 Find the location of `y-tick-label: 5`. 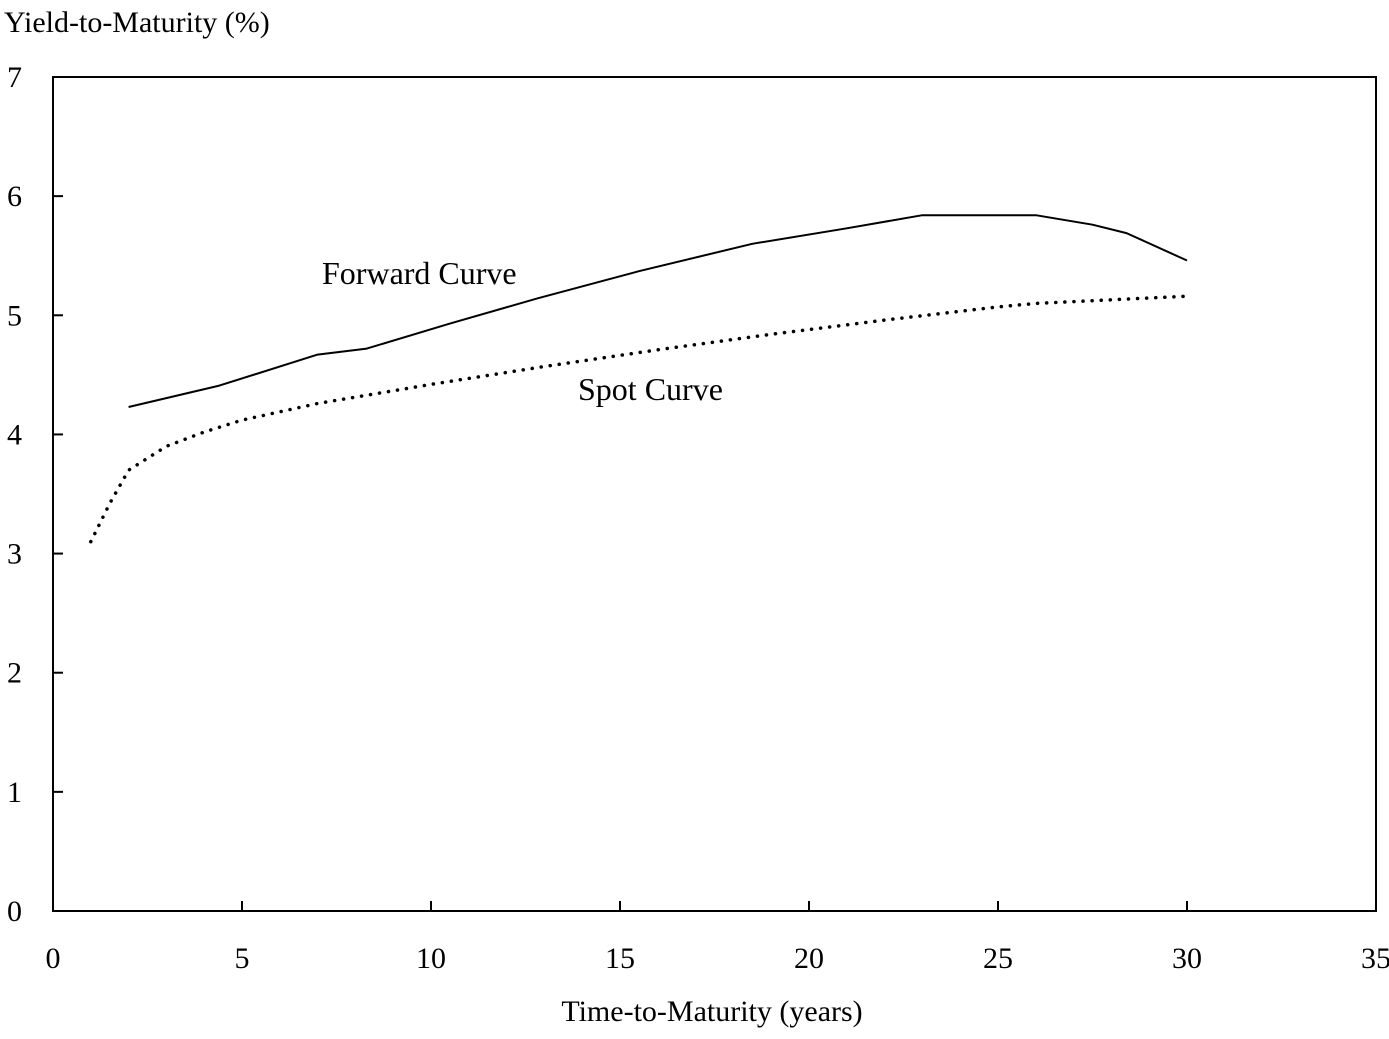

y-tick-label: 5 is located at coordinates (14, 315).